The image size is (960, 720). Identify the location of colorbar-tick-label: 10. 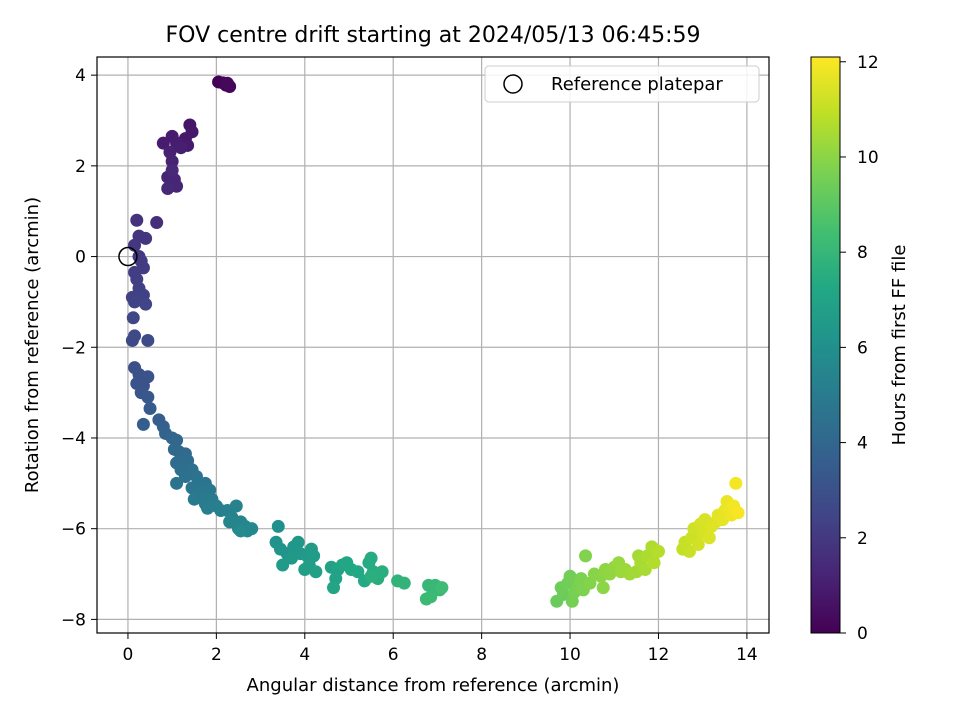
(868, 158).